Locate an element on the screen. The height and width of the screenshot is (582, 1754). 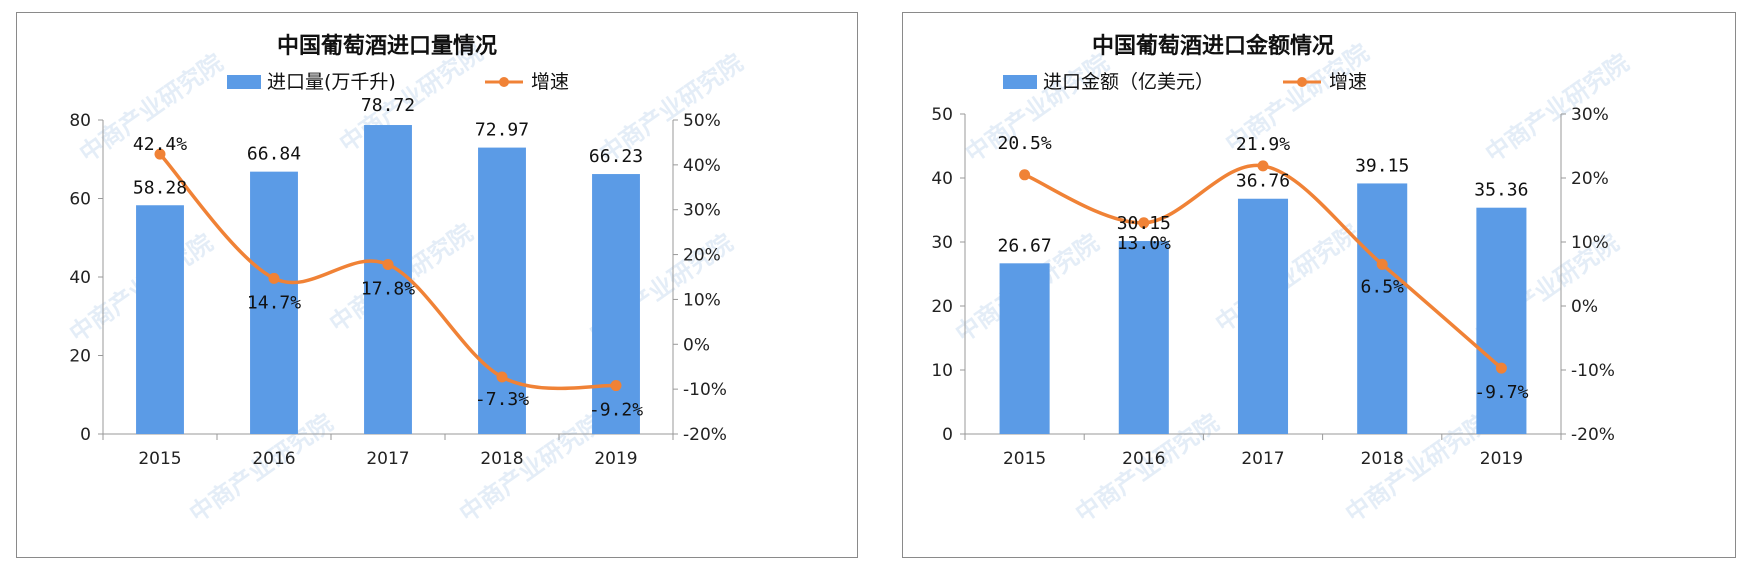
growth-value-label: -9.2% is located at coordinates (616, 410).